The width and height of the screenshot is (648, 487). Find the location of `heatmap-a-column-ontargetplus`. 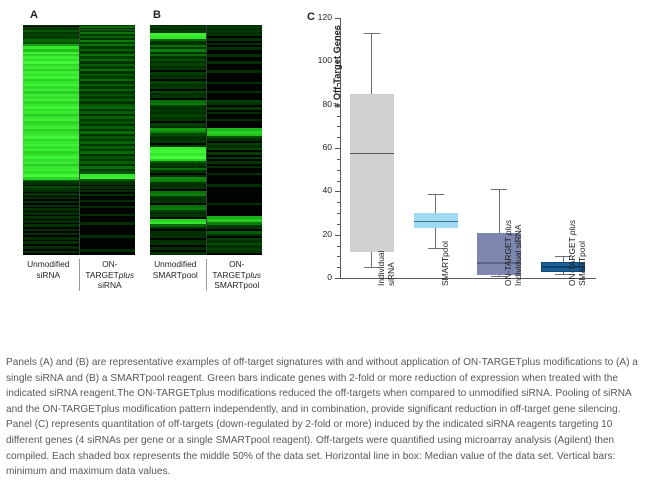

heatmap-a-column-ontargetplus is located at coordinates (107, 140).